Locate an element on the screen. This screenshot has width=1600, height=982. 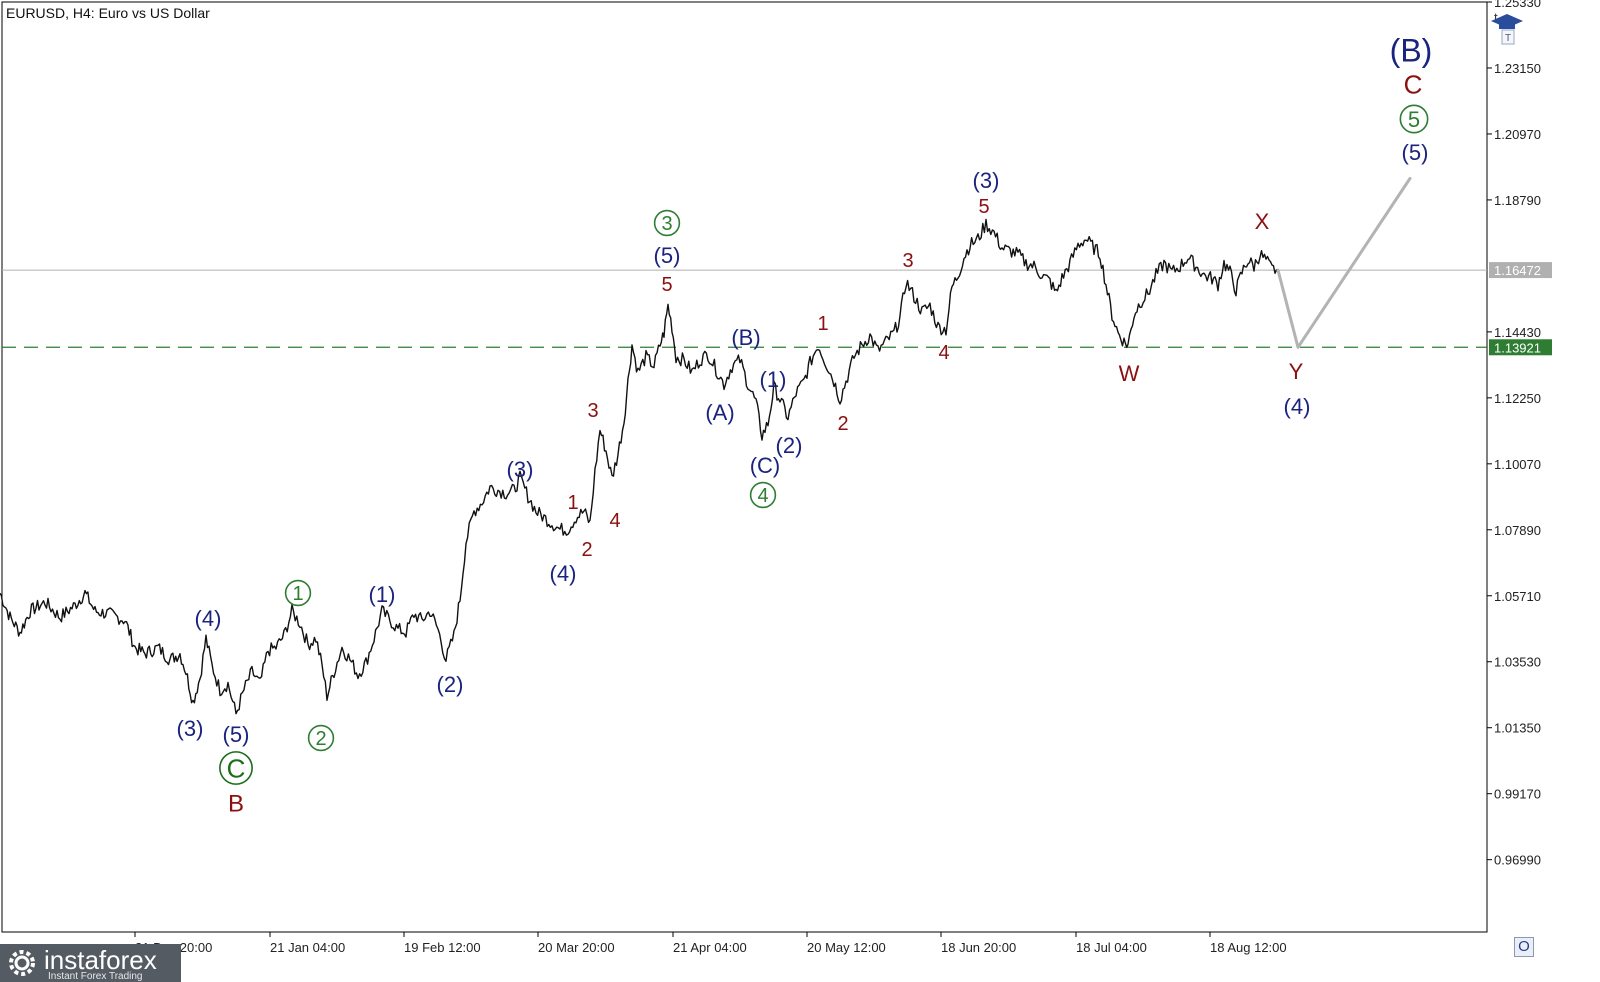
wave-label-text: B is located at coordinates (236, 804).